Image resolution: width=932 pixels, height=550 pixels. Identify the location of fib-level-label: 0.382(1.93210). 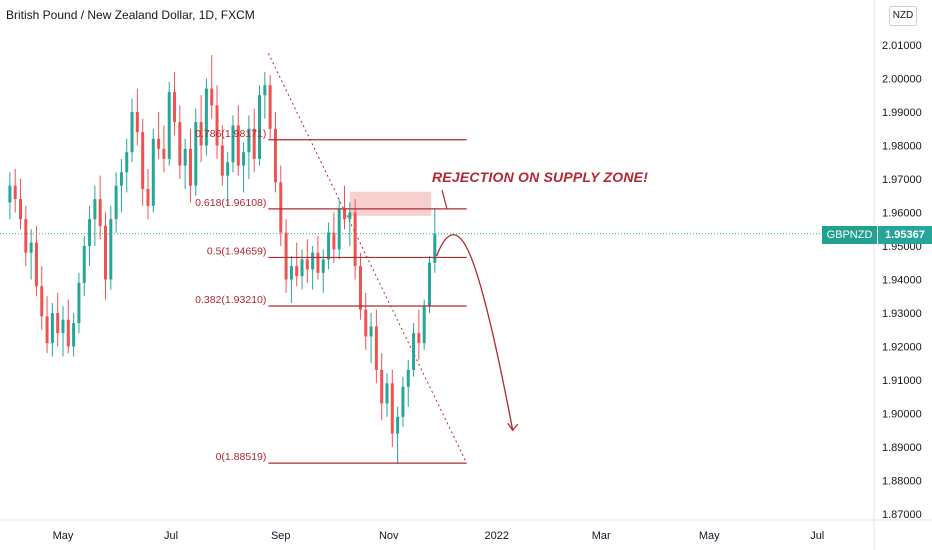
(230, 300).